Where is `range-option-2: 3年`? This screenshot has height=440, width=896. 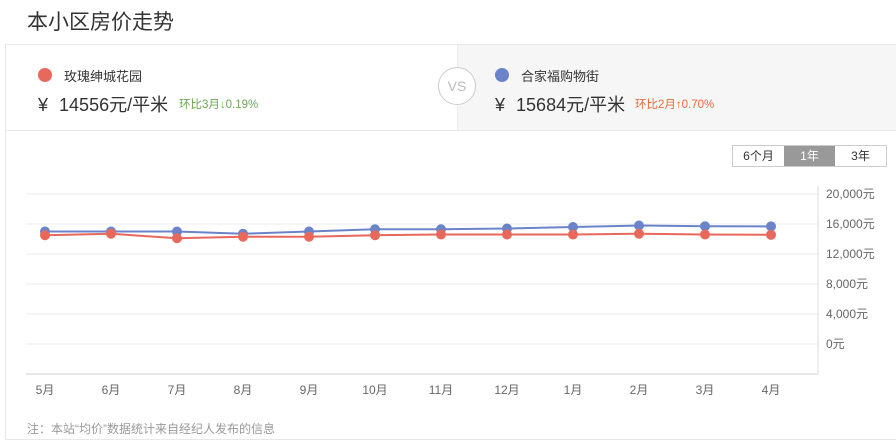 range-option-2: 3年 is located at coordinates (860, 156).